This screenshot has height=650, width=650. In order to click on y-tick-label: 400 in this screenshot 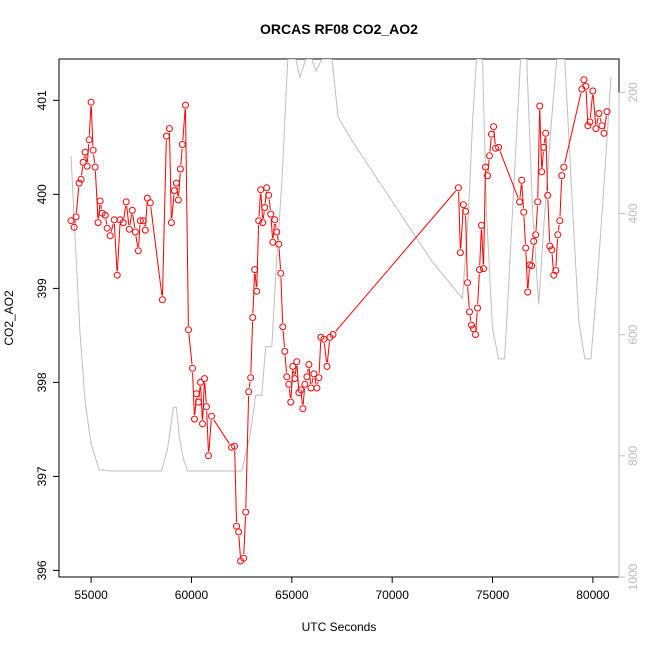, I will do `click(42, 194)`.